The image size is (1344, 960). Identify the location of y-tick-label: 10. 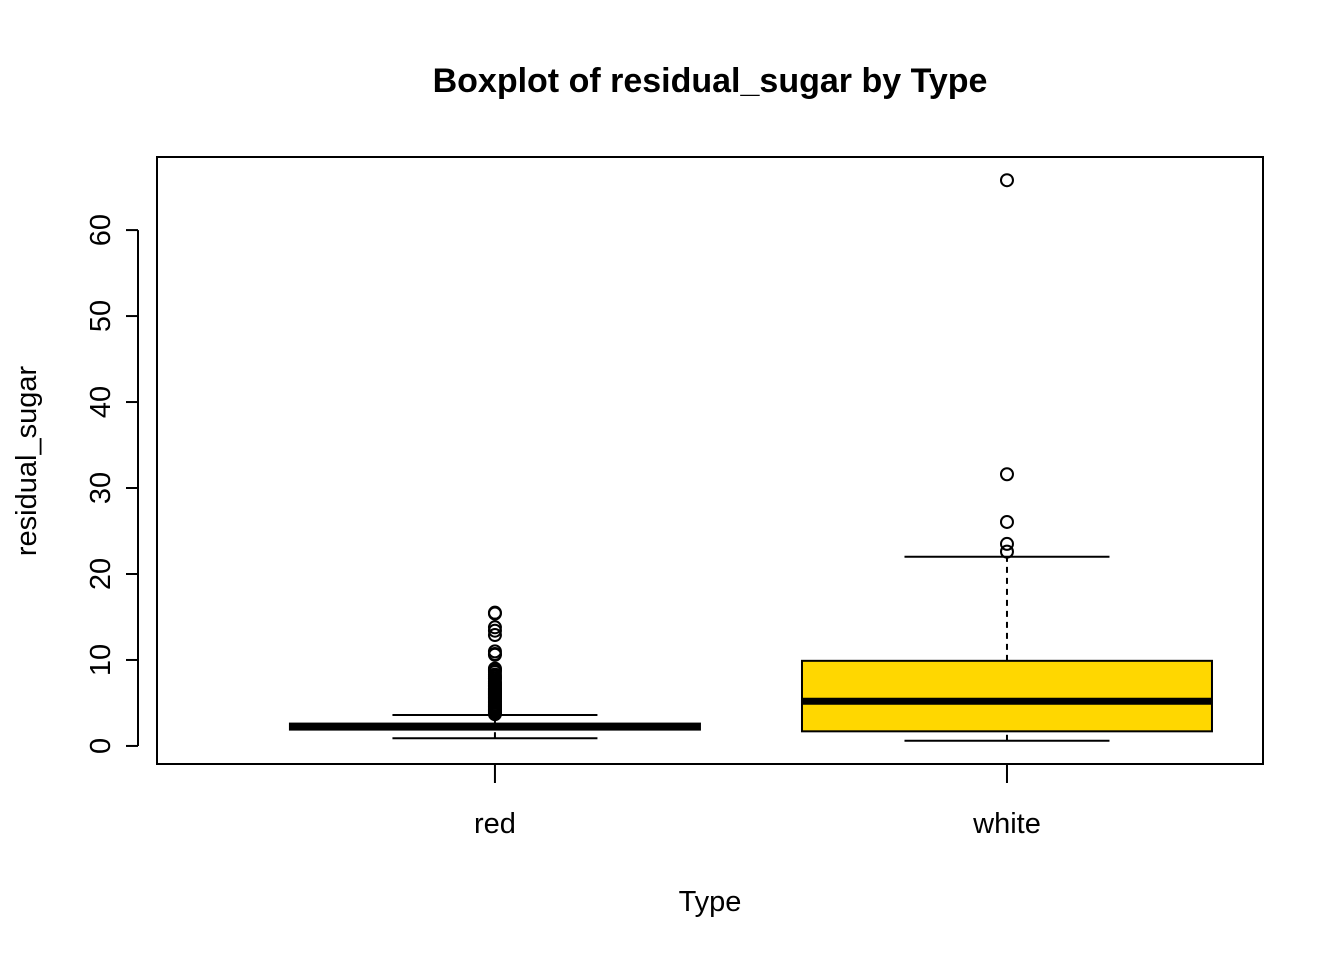
(101, 660).